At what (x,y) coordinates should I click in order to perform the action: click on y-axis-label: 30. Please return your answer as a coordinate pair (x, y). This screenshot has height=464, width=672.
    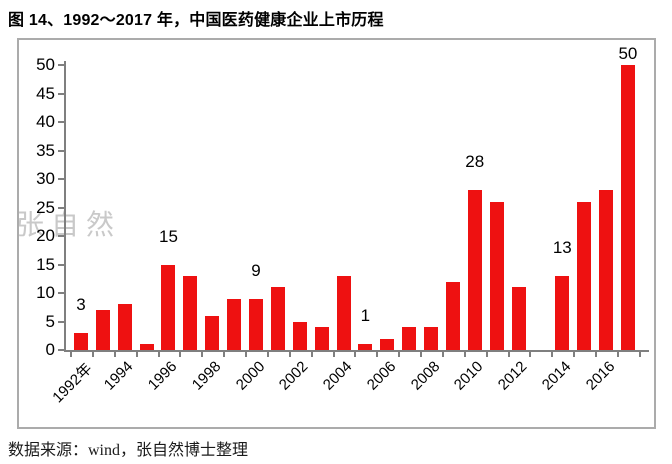
    Looking at the image, I should click on (45, 178).